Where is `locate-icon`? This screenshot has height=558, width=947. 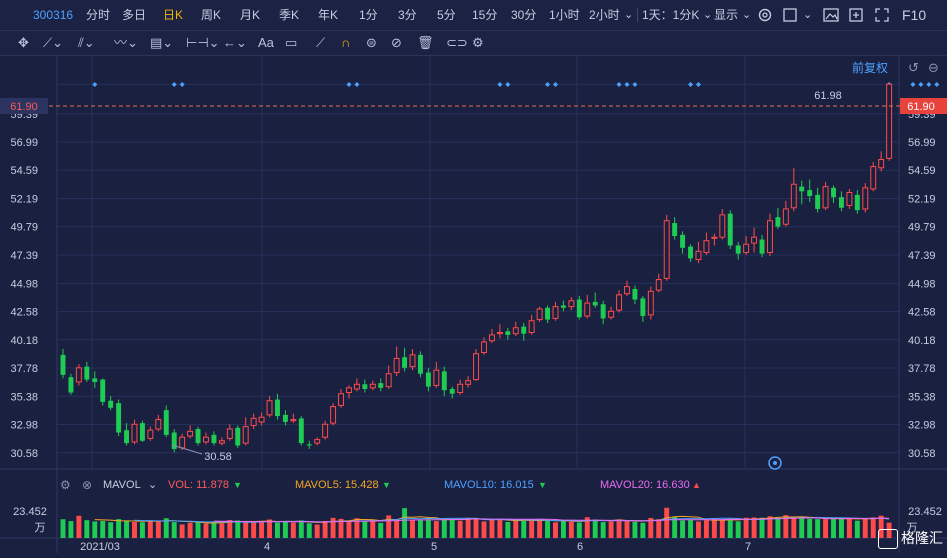
locate-icon is located at coordinates (775, 463).